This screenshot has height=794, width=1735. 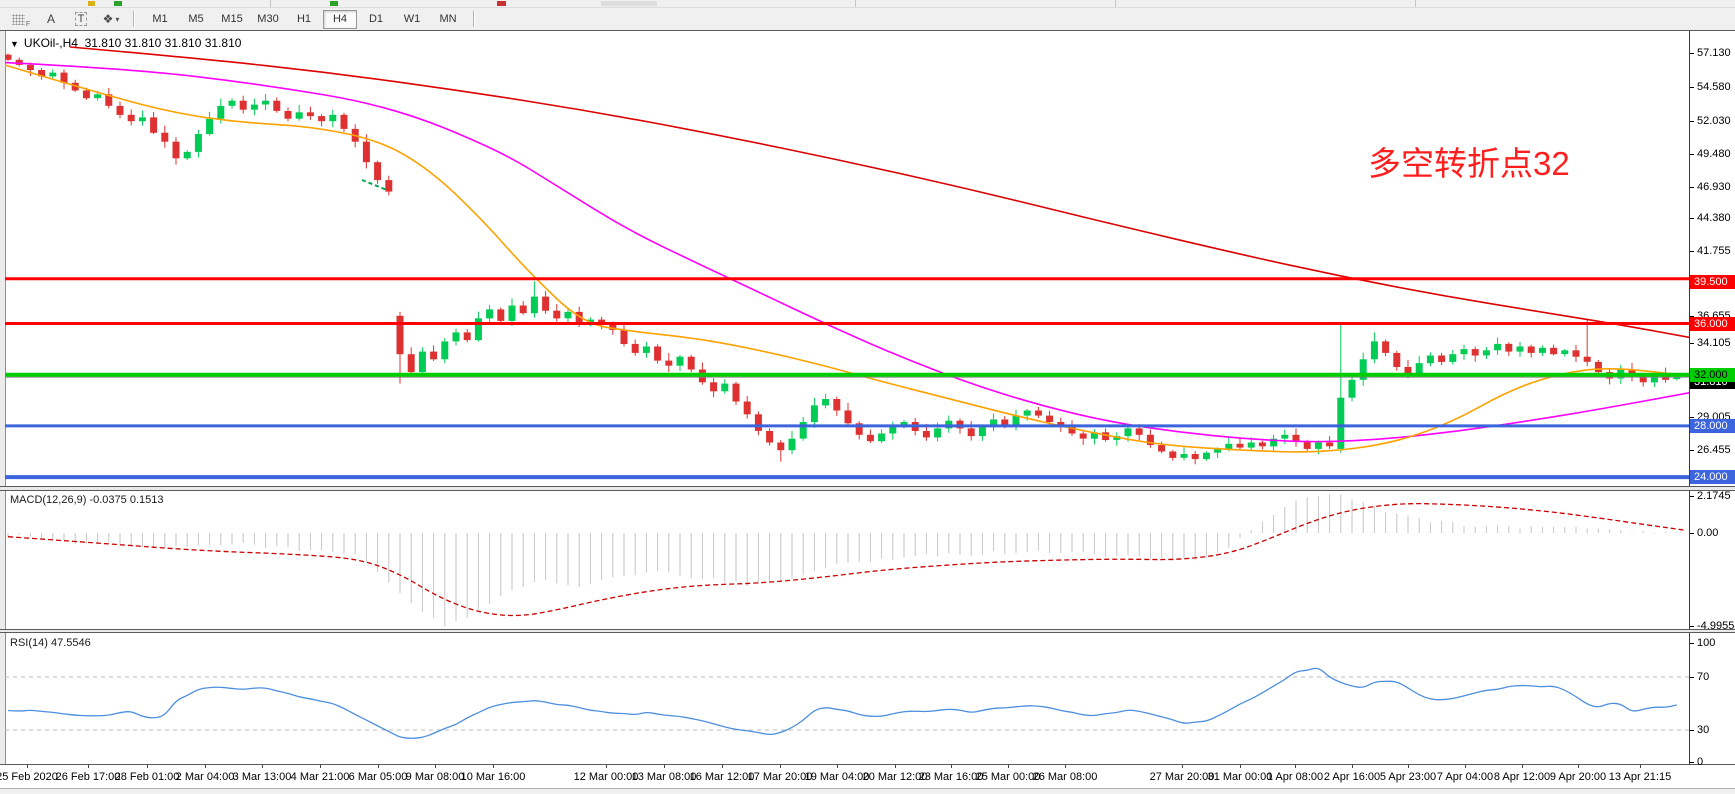 What do you see at coordinates (29, 777) in the screenshot?
I see `time-axis-label: 25 Feb 2020` at bounding box center [29, 777].